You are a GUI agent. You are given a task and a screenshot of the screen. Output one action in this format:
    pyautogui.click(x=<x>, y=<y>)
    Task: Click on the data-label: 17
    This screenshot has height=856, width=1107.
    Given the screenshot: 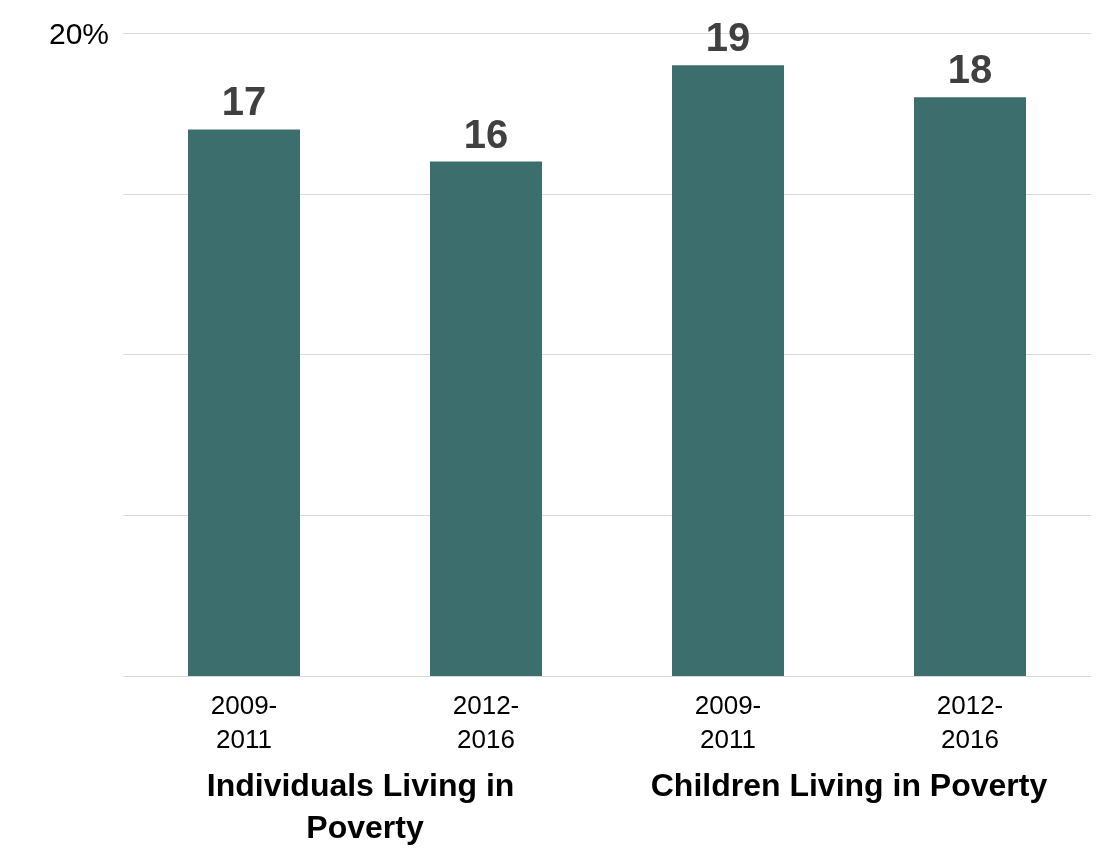 What is the action you would take?
    pyautogui.click(x=244, y=101)
    